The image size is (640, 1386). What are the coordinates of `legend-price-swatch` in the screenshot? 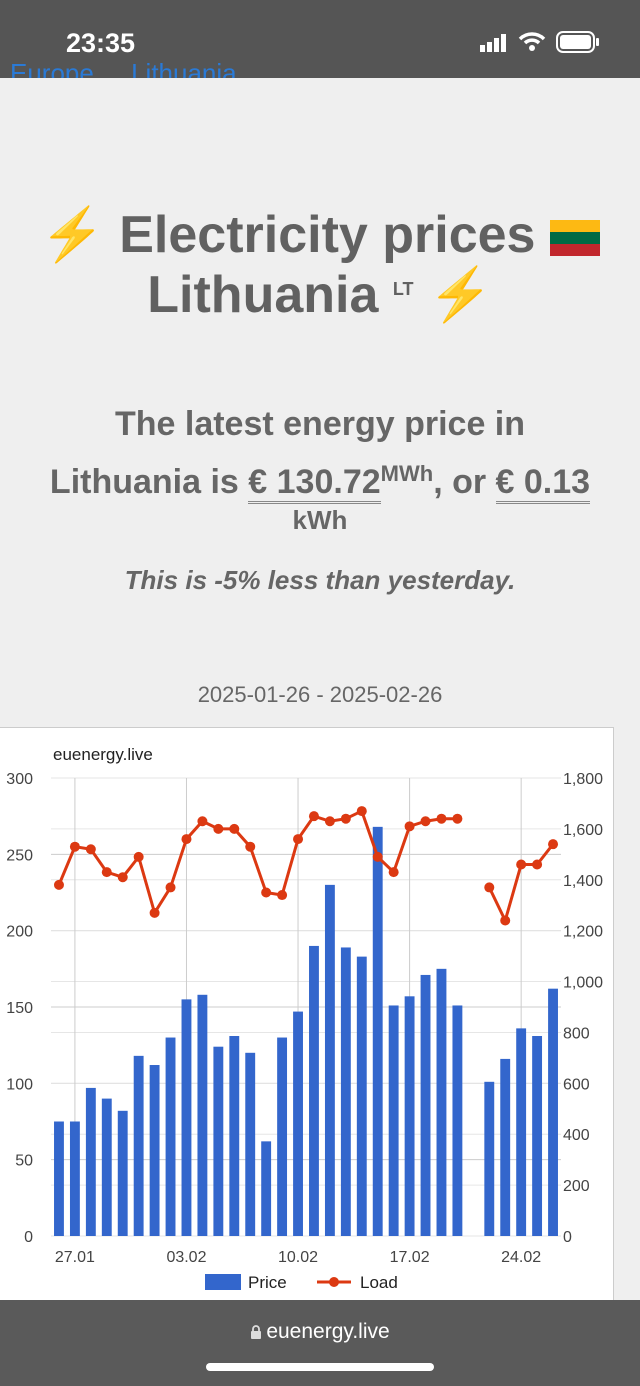 It's located at (223, 1282).